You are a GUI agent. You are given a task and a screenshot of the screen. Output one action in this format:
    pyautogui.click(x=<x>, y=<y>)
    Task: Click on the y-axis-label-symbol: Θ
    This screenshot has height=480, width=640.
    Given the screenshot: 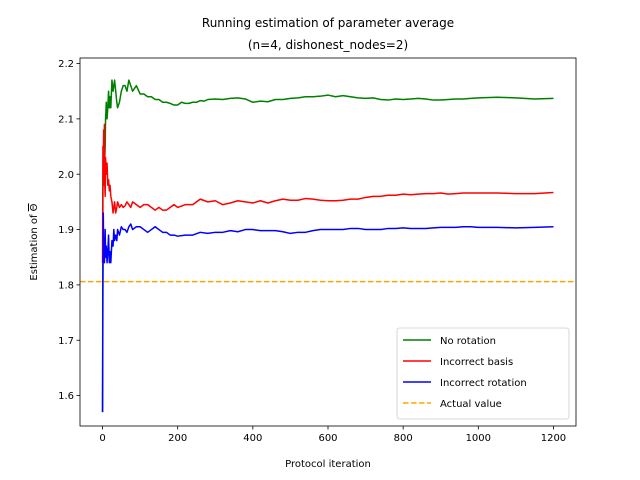 What is the action you would take?
    pyautogui.click(x=34, y=207)
    